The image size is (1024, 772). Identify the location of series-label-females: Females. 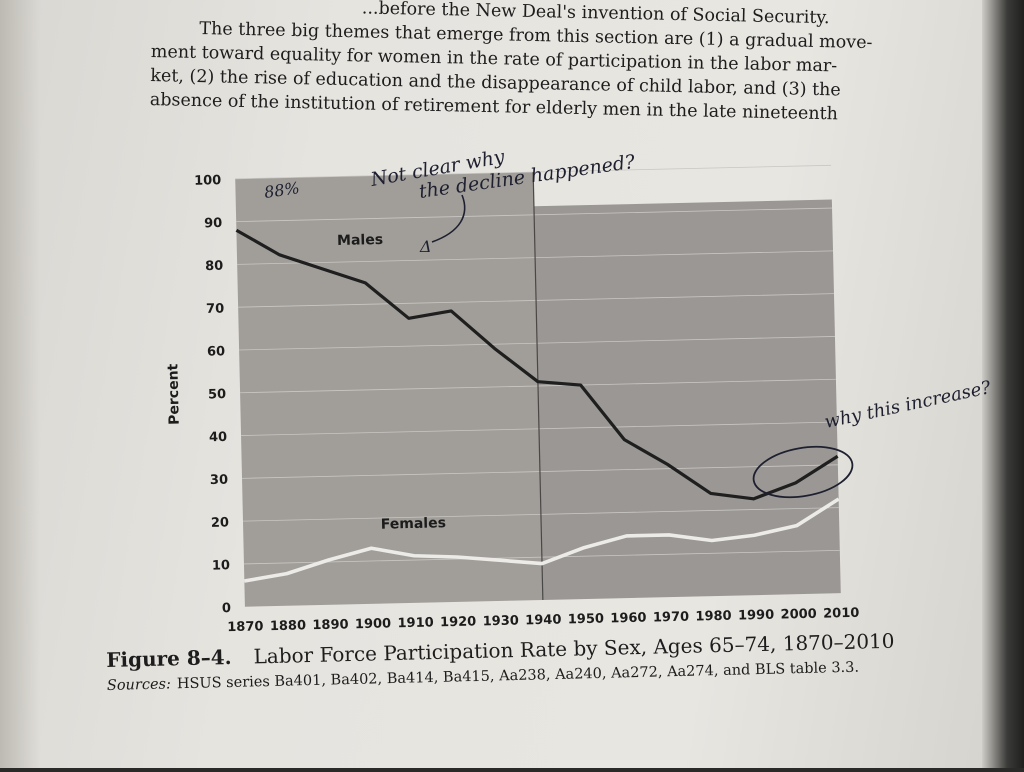
(414, 523).